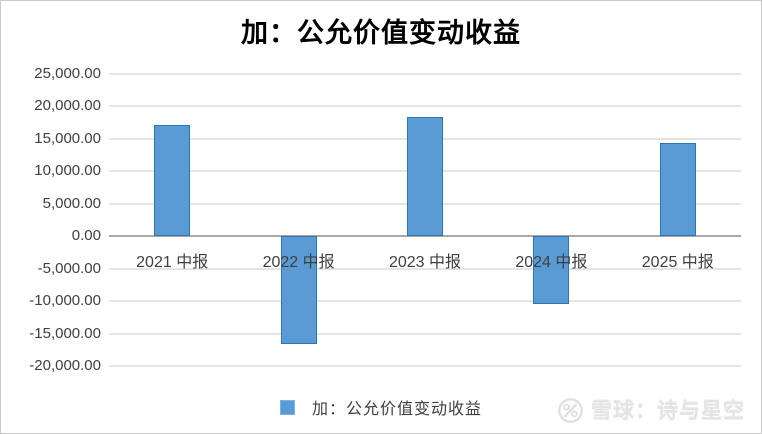 The image size is (762, 434). I want to click on bar-2023-中报, so click(425, 177).